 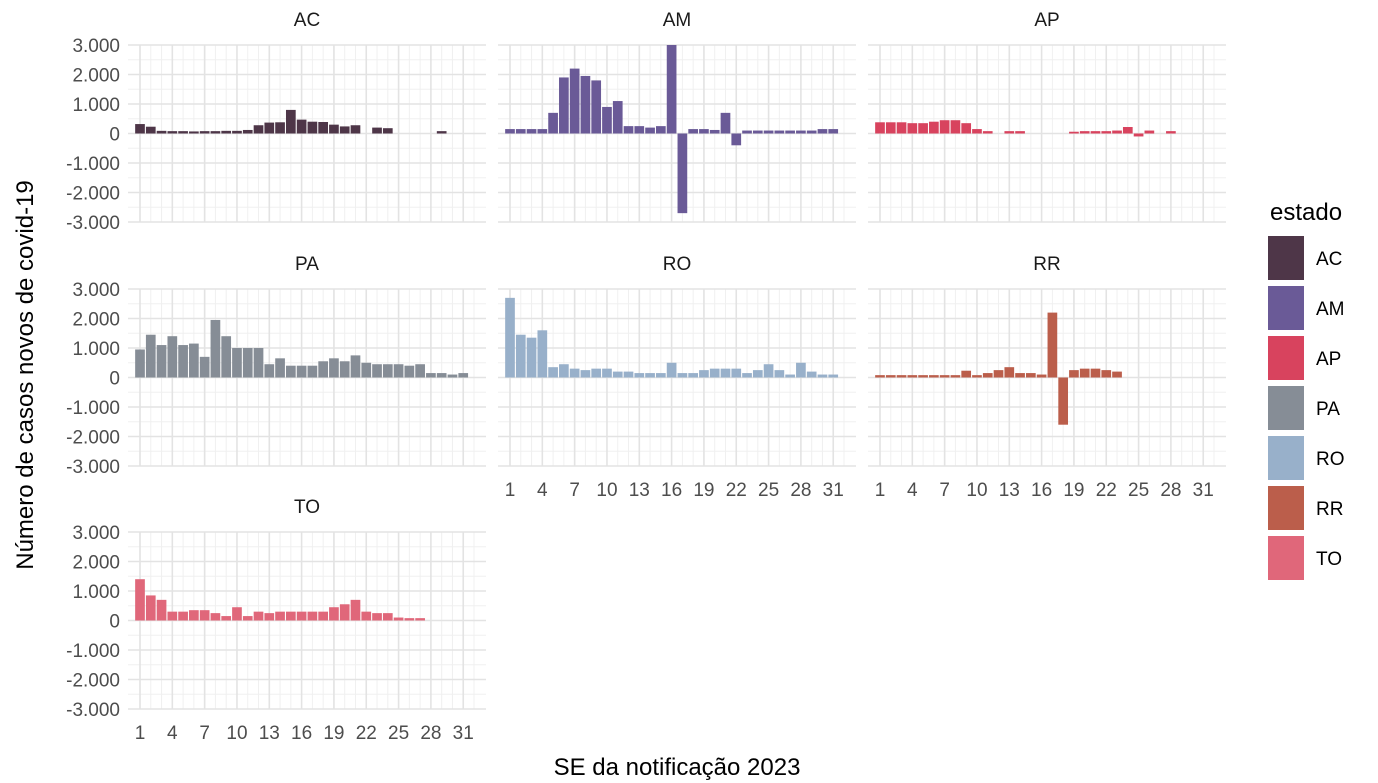 I want to click on legend-label: PA, so click(x=1328, y=409).